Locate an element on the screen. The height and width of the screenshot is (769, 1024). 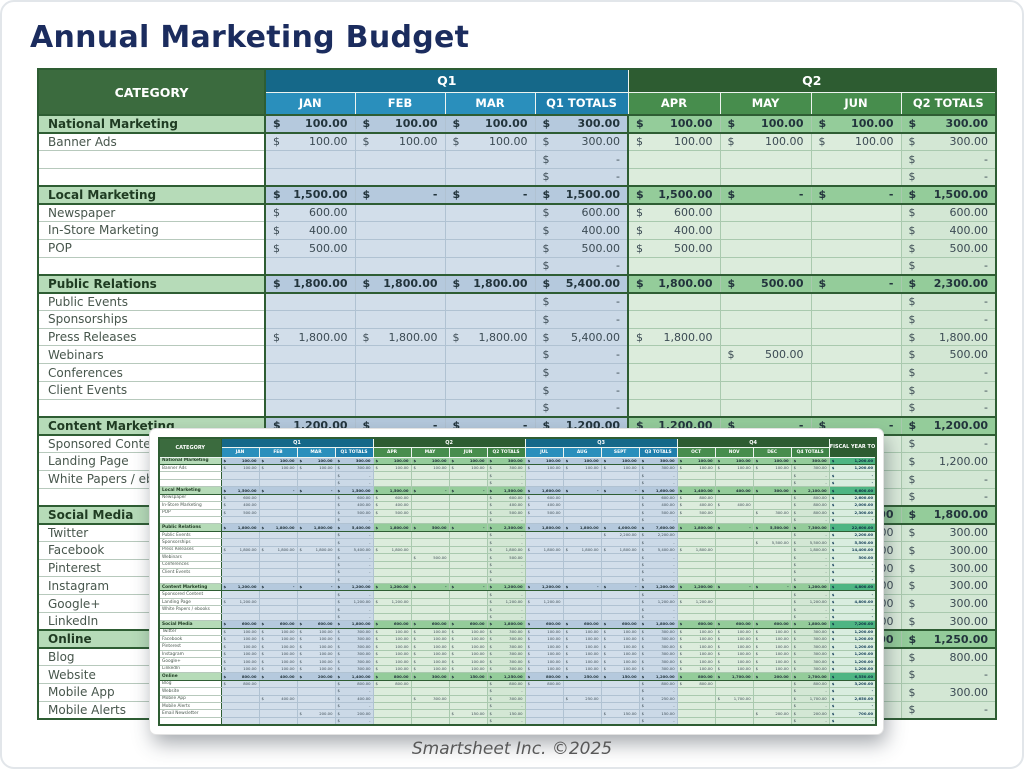
category-cell: Press Releases is located at coordinates (190, 550).